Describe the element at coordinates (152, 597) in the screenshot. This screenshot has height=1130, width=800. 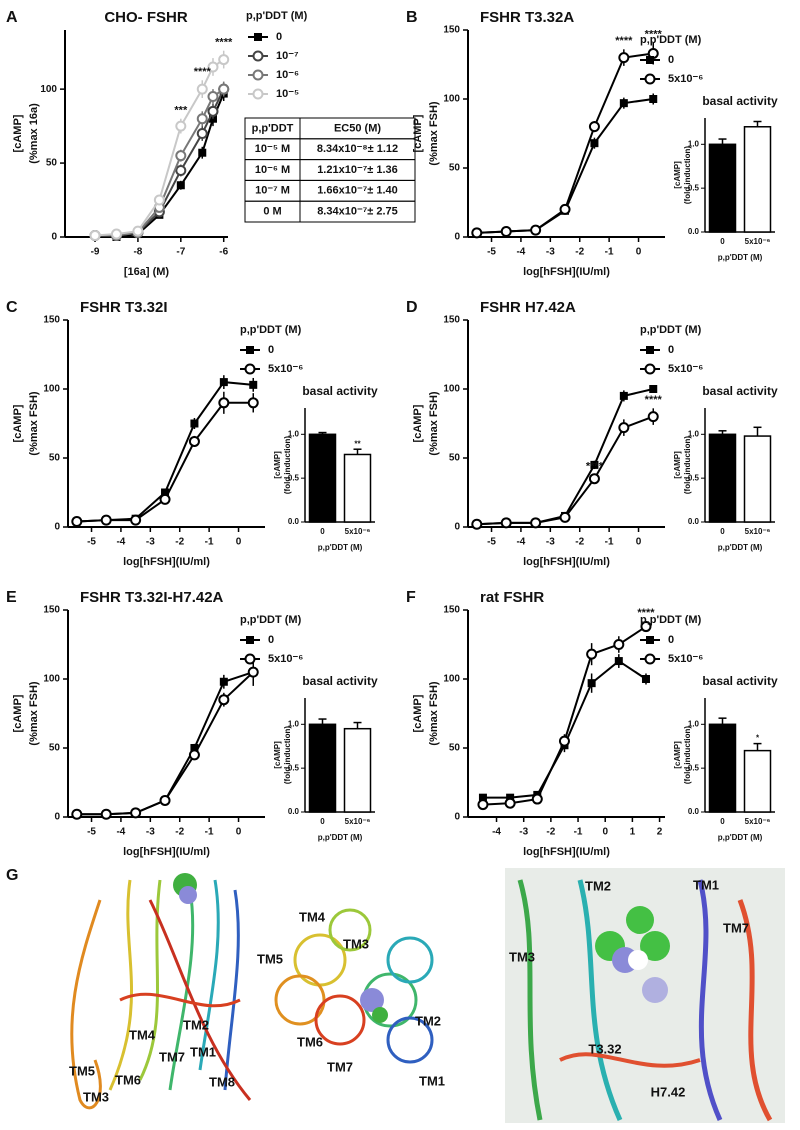
I see `chart-title: FSHR T3.32I-H7.42A` at that location.